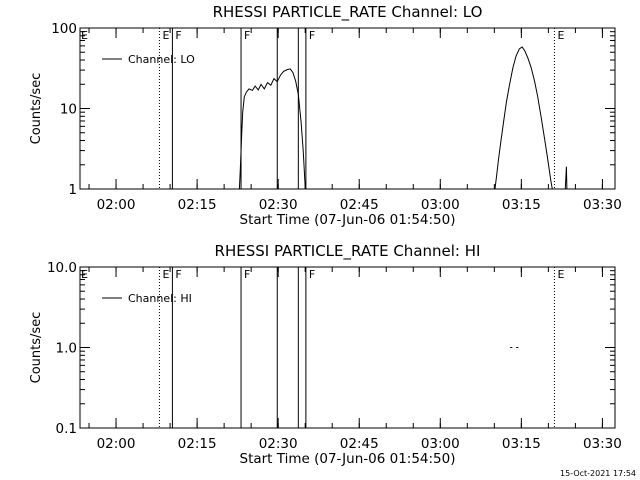 This screenshot has height=480, width=640. What do you see at coordinates (348, 251) in the screenshot?
I see `chart-title: RHESSI PARTICLE_RATE Channel: HI` at bounding box center [348, 251].